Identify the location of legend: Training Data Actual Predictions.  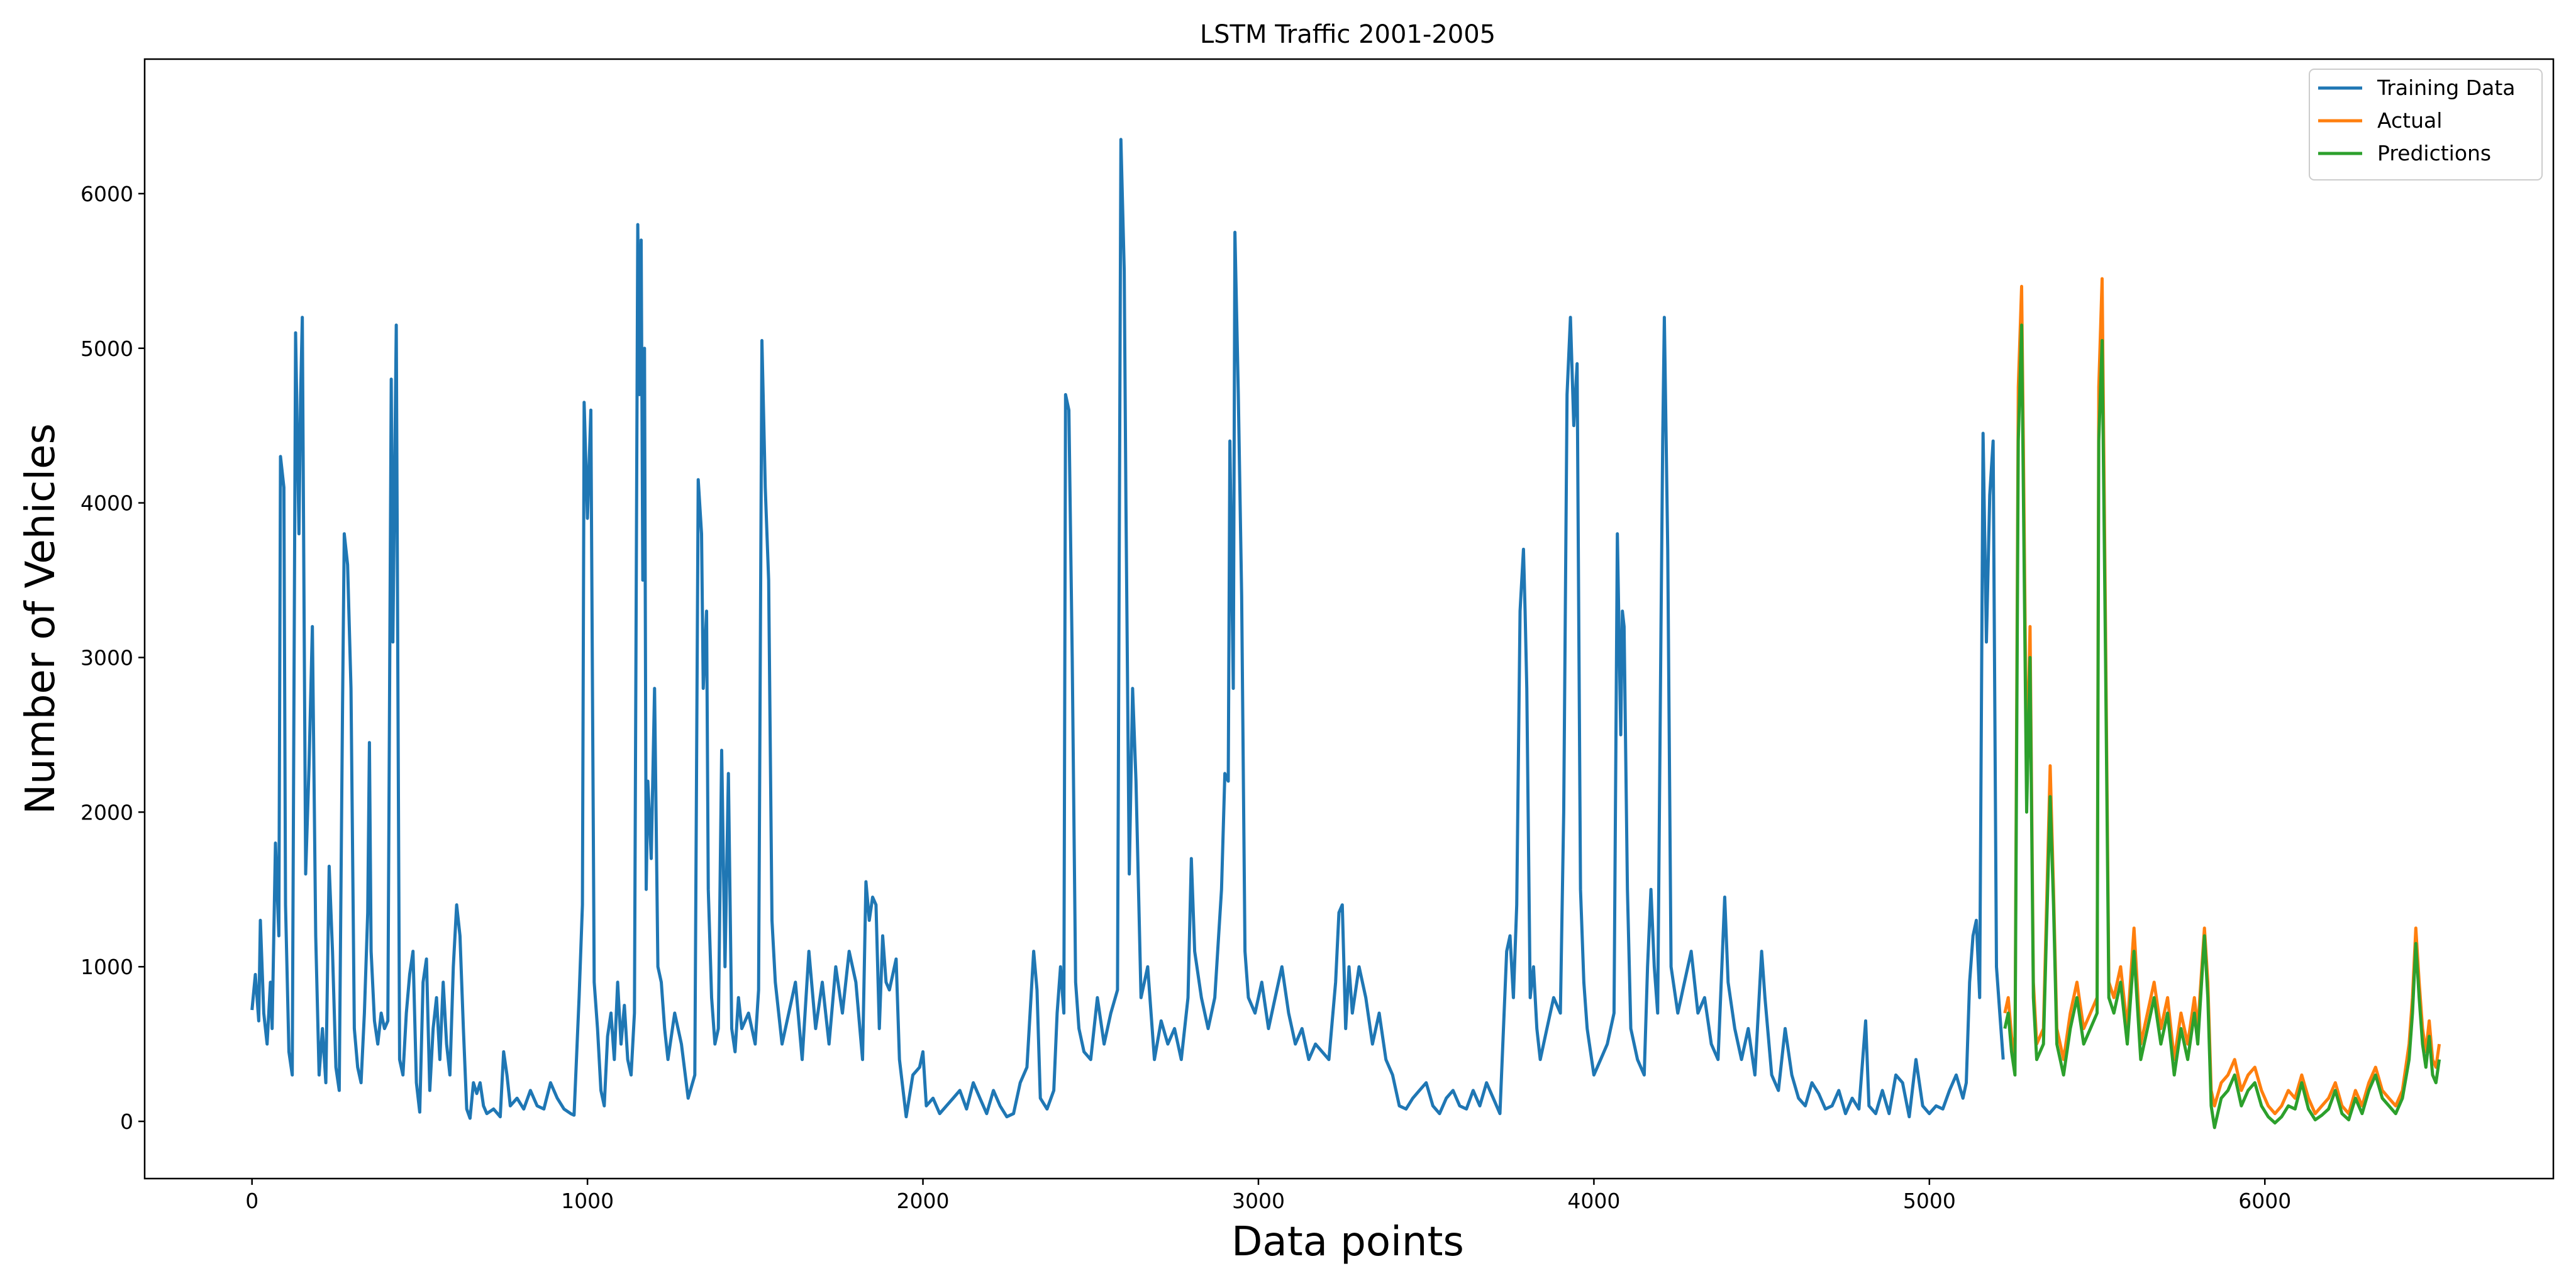
(2426, 124).